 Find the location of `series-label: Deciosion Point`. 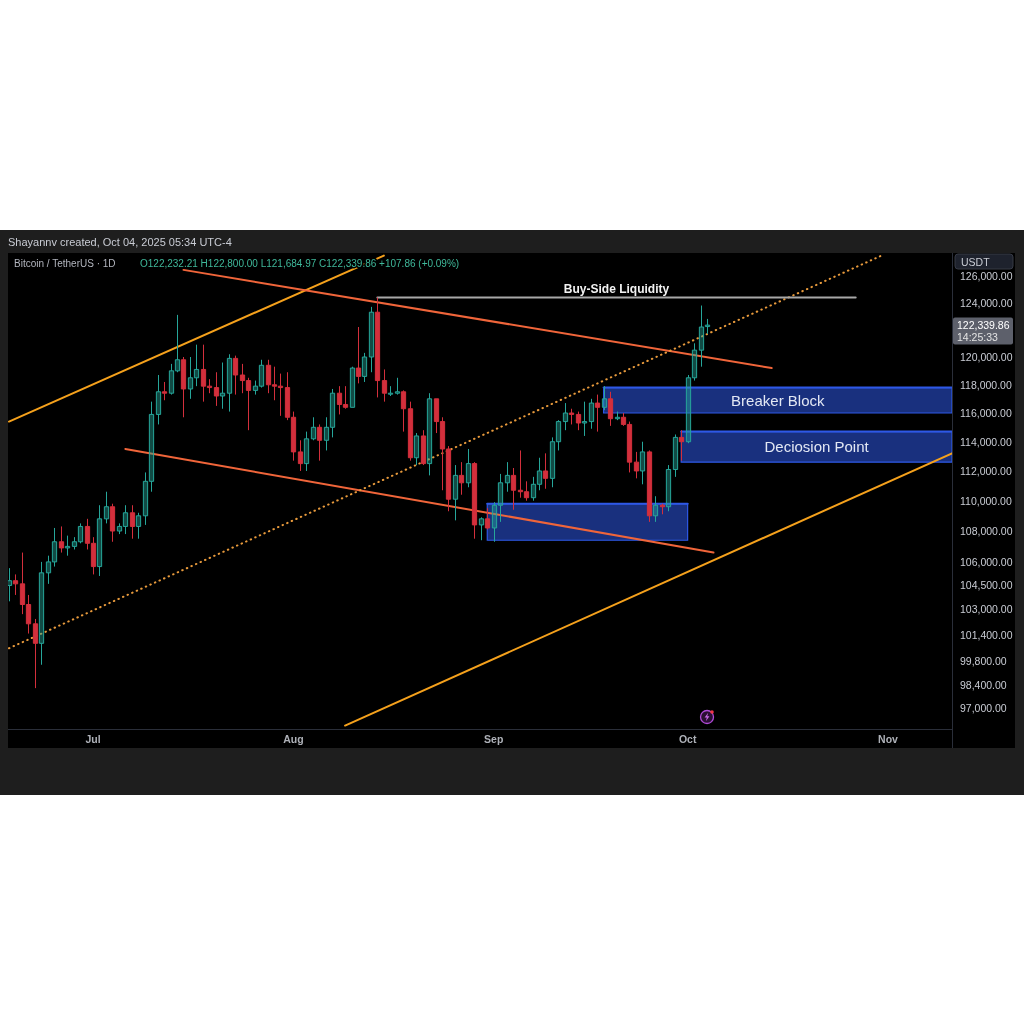

series-label: Deciosion Point is located at coordinates (817, 447).